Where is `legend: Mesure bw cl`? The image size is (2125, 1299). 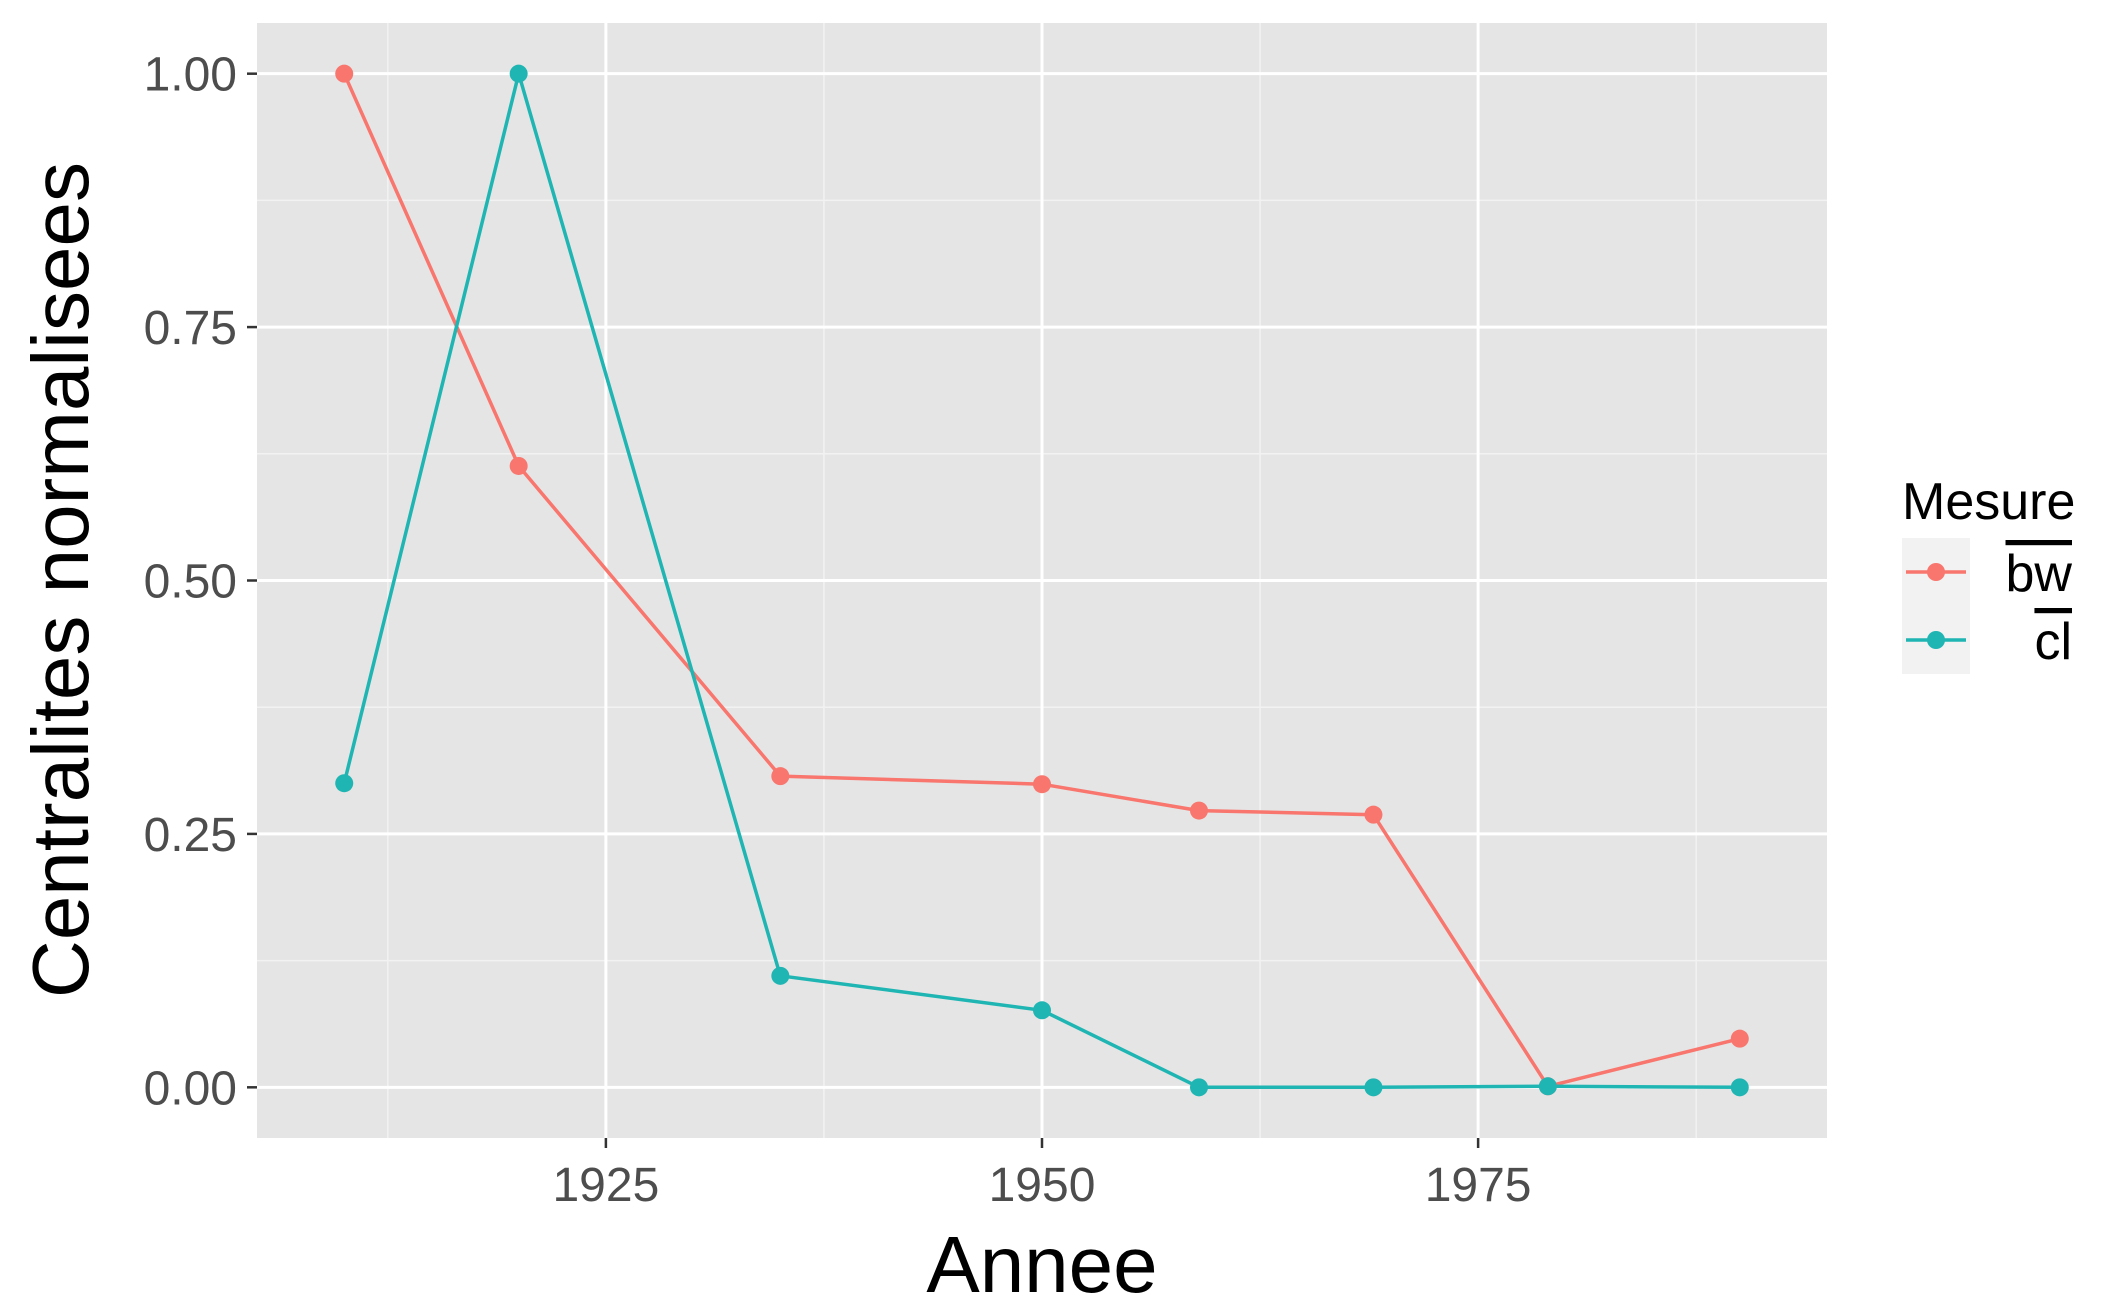
legend: Mesure bw cl is located at coordinates (1988, 573).